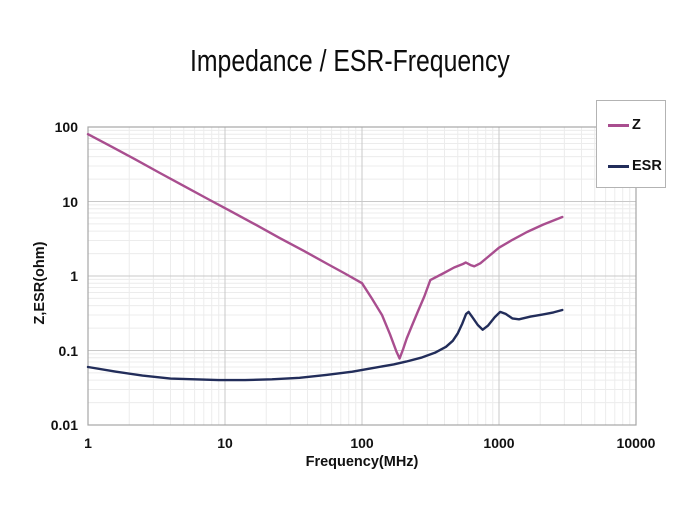 The height and width of the screenshot is (530, 700). I want to click on chart-title-text: Impedance / ESR-Frequency, so click(350, 60).